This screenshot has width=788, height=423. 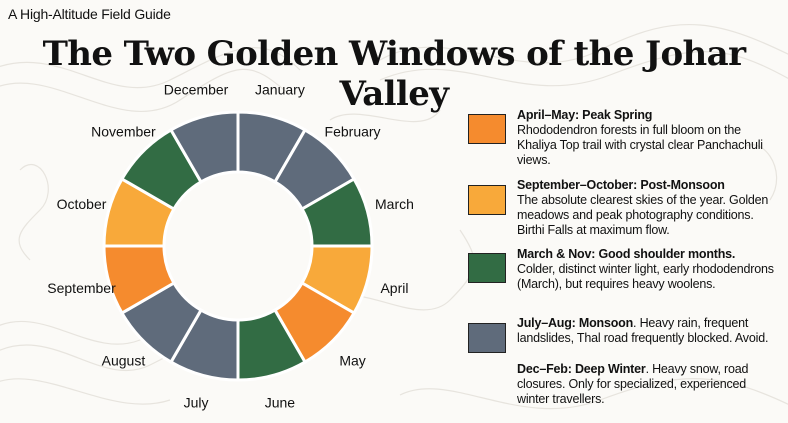 What do you see at coordinates (280, 90) in the screenshot?
I see `month-label-january: January` at bounding box center [280, 90].